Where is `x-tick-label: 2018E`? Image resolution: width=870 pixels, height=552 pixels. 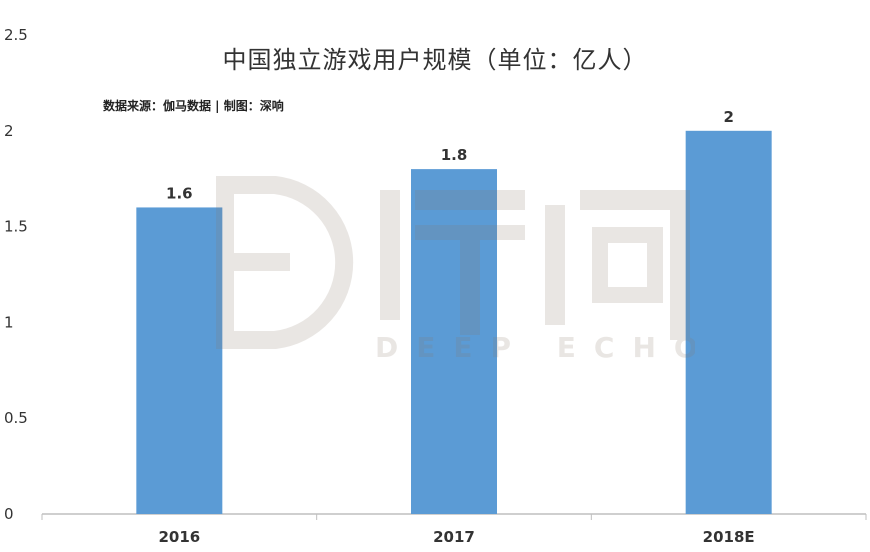
x-tick-label: 2018E is located at coordinates (729, 537).